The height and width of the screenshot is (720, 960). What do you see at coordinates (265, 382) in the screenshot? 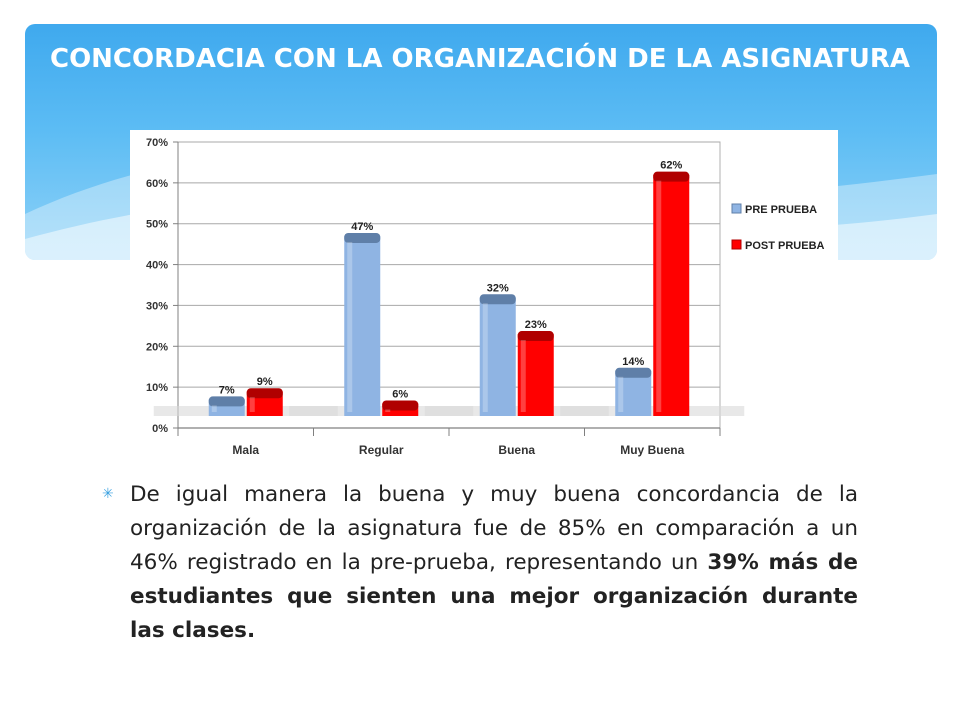
I see `data-label: 9%` at bounding box center [265, 382].